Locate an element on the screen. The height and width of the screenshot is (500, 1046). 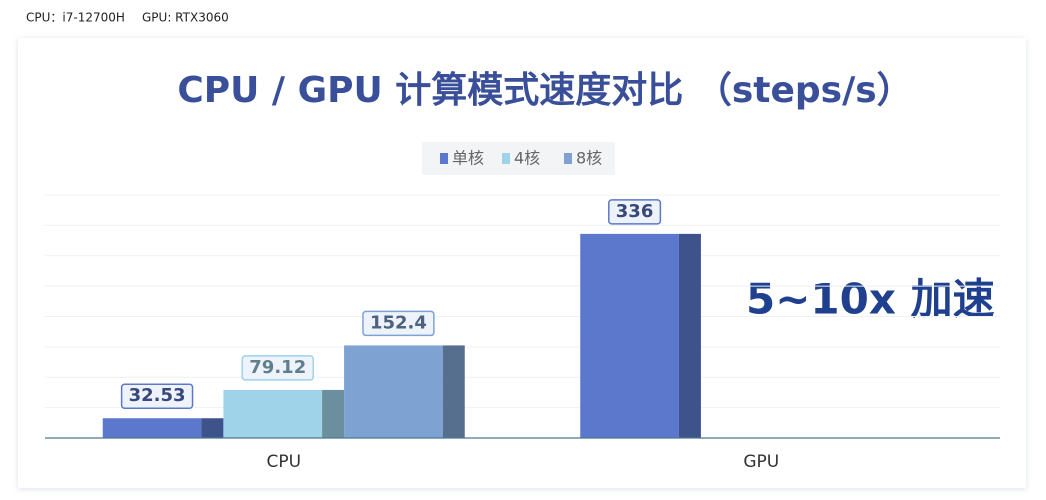
x-tick-label: CPU is located at coordinates (283, 462).